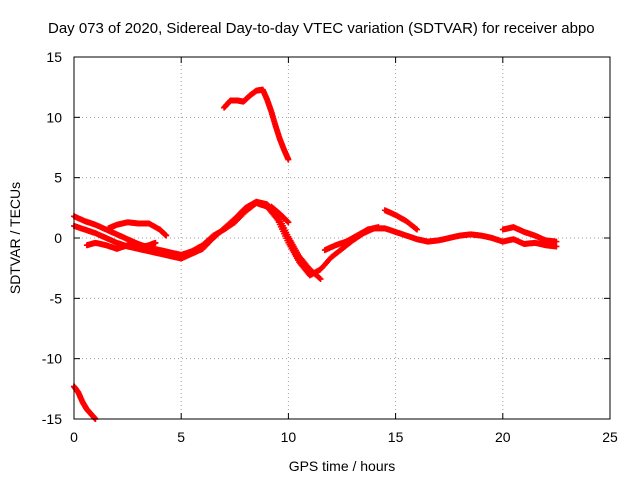  Describe the element at coordinates (256, 124) in the screenshot. I see `series-upper-bump` at that location.